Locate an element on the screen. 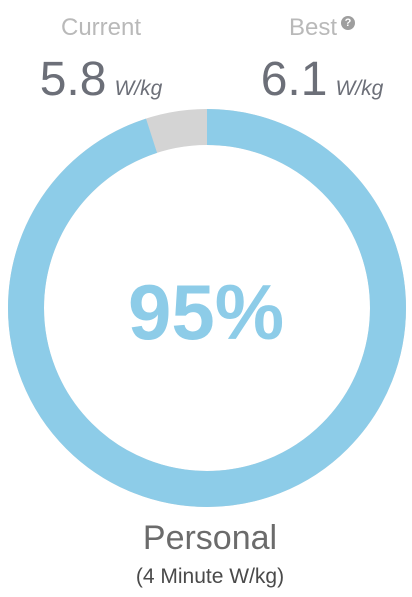 This screenshot has width=412, height=597. best-value-row: 6.1 W/kg is located at coordinates (322, 85).